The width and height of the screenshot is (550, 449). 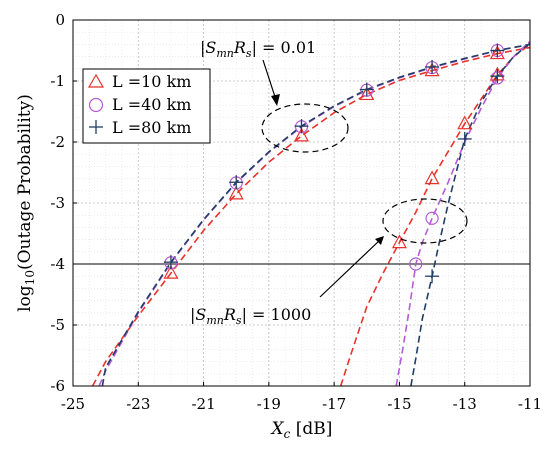 I want to click on x-tick-label: -11, so click(x=530, y=404).